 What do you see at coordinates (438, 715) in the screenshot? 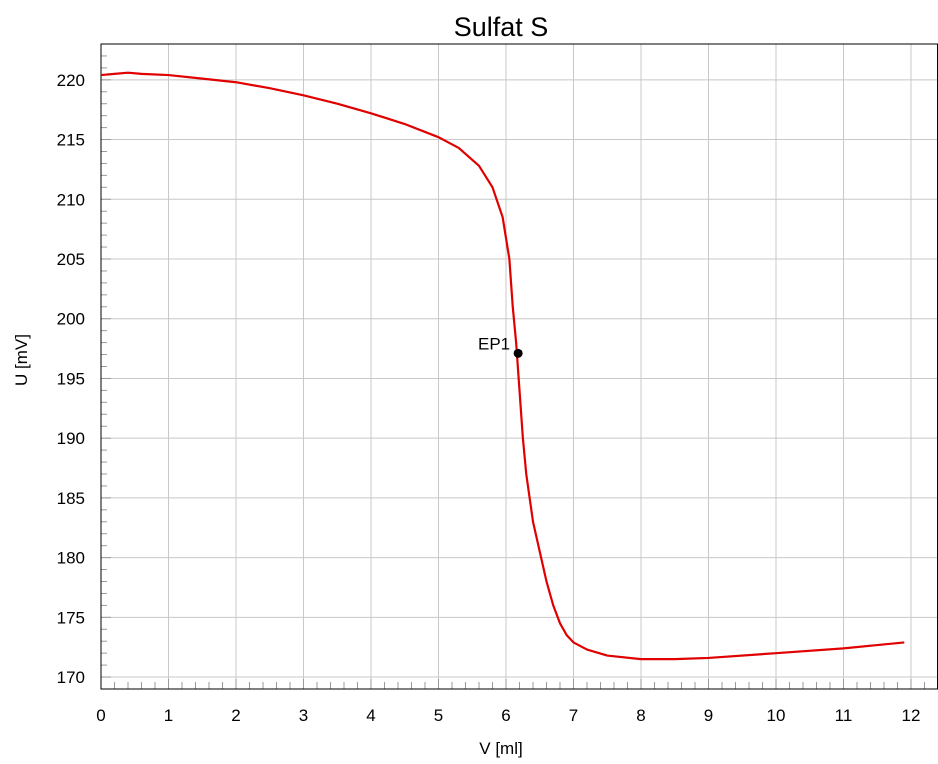
I see `x-tick-label: 5` at bounding box center [438, 715].